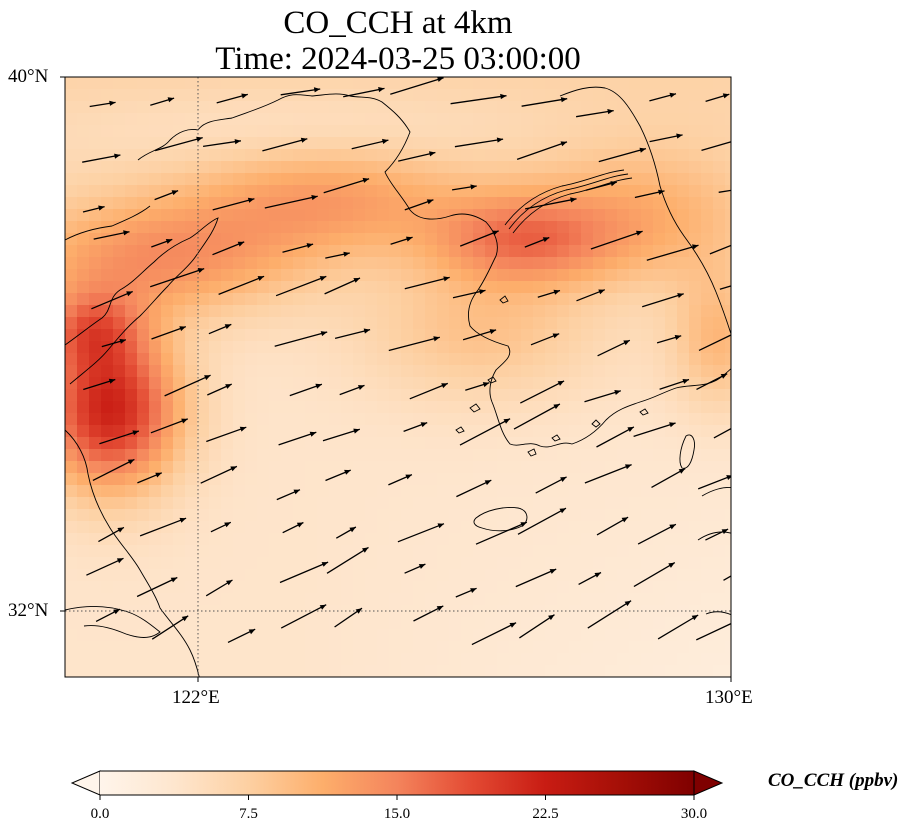  What do you see at coordinates (545, 814) in the screenshot?
I see `colorbar-tick-label: 22.5` at bounding box center [545, 814].